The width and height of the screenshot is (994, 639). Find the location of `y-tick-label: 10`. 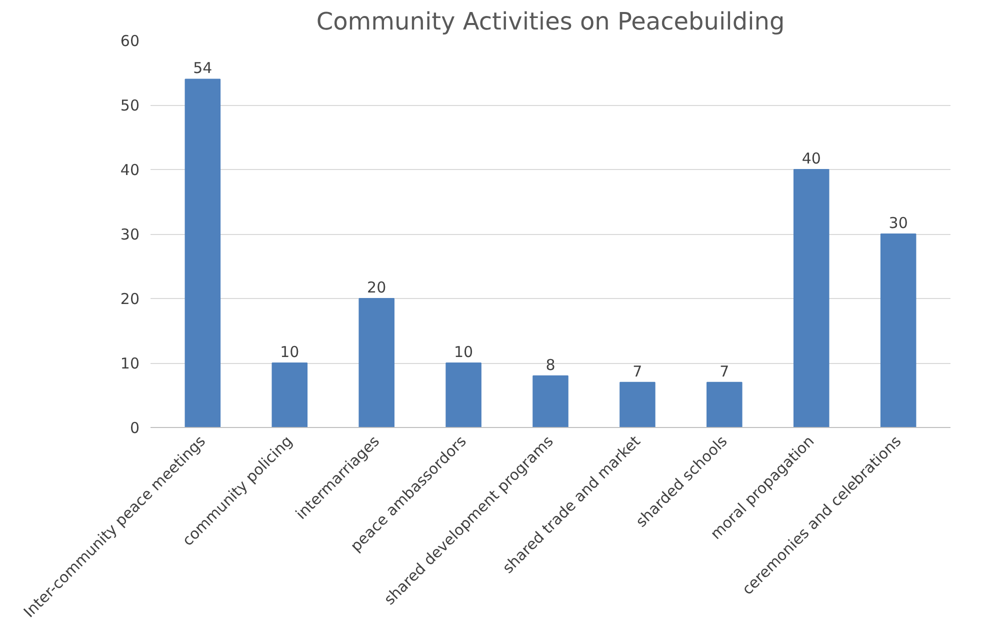

y-tick-label: 10 is located at coordinates (130, 363).